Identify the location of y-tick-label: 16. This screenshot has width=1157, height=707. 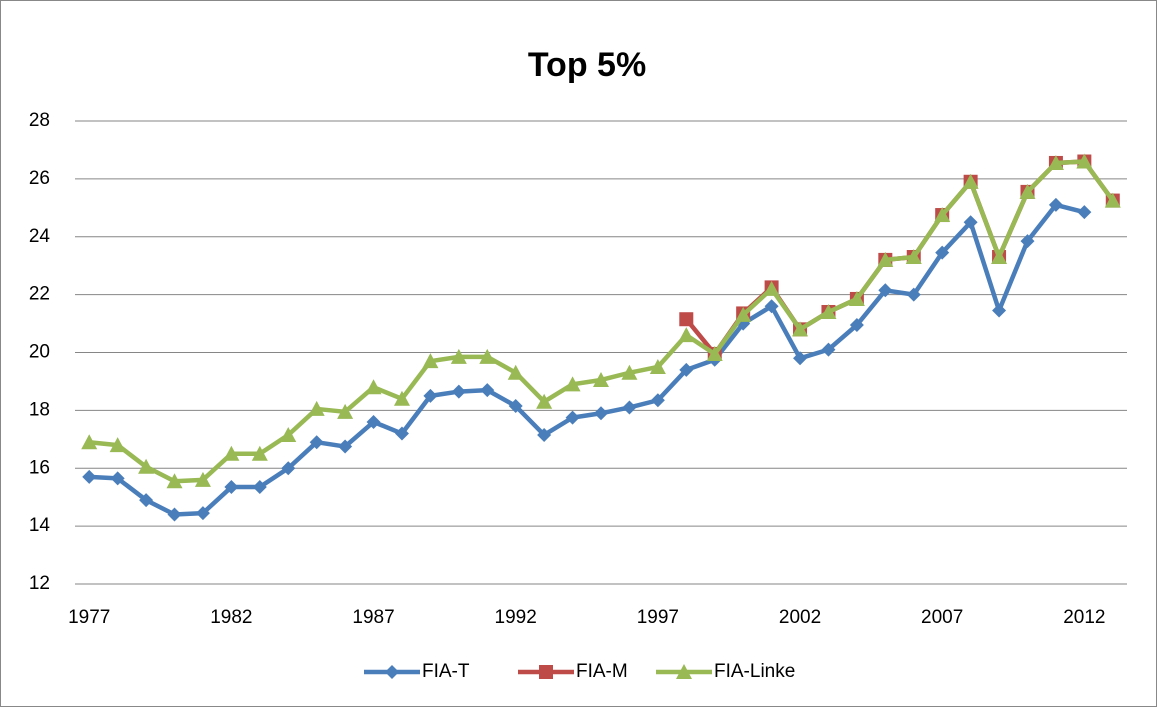
(39, 467).